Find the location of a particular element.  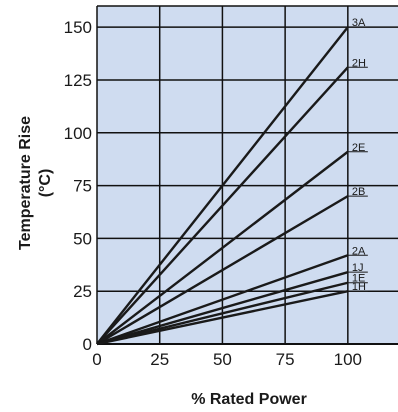

x-tick-label: 100 is located at coordinates (348, 359).